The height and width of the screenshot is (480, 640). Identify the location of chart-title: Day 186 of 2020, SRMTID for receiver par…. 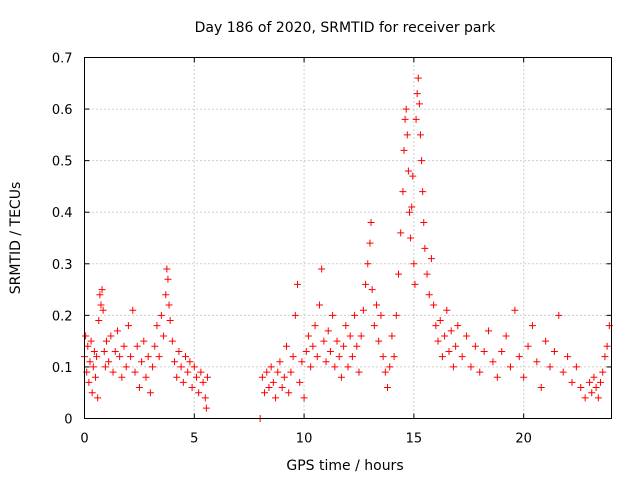
(346, 28).